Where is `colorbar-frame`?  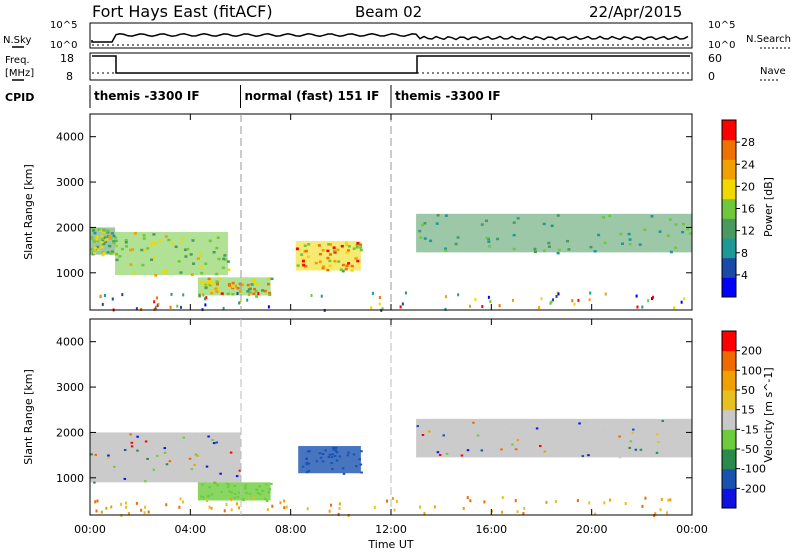
colorbar-frame is located at coordinates (729, 419).